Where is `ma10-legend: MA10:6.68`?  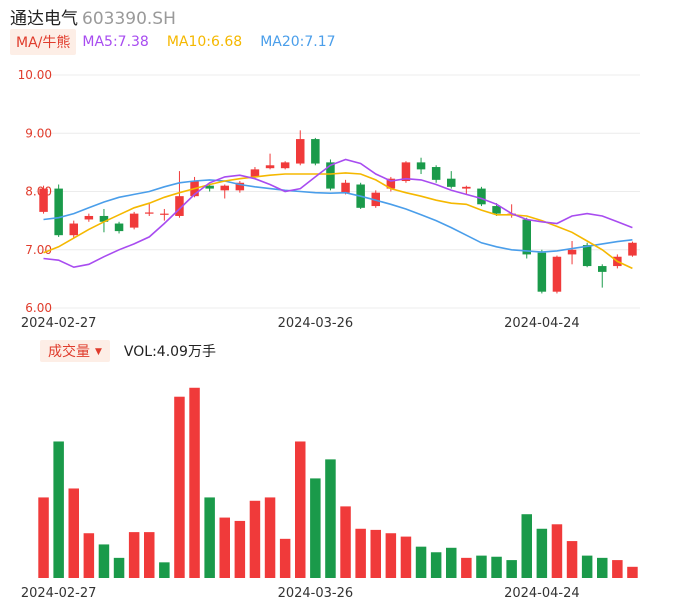 ma10-legend: MA10:6.68 is located at coordinates (204, 42).